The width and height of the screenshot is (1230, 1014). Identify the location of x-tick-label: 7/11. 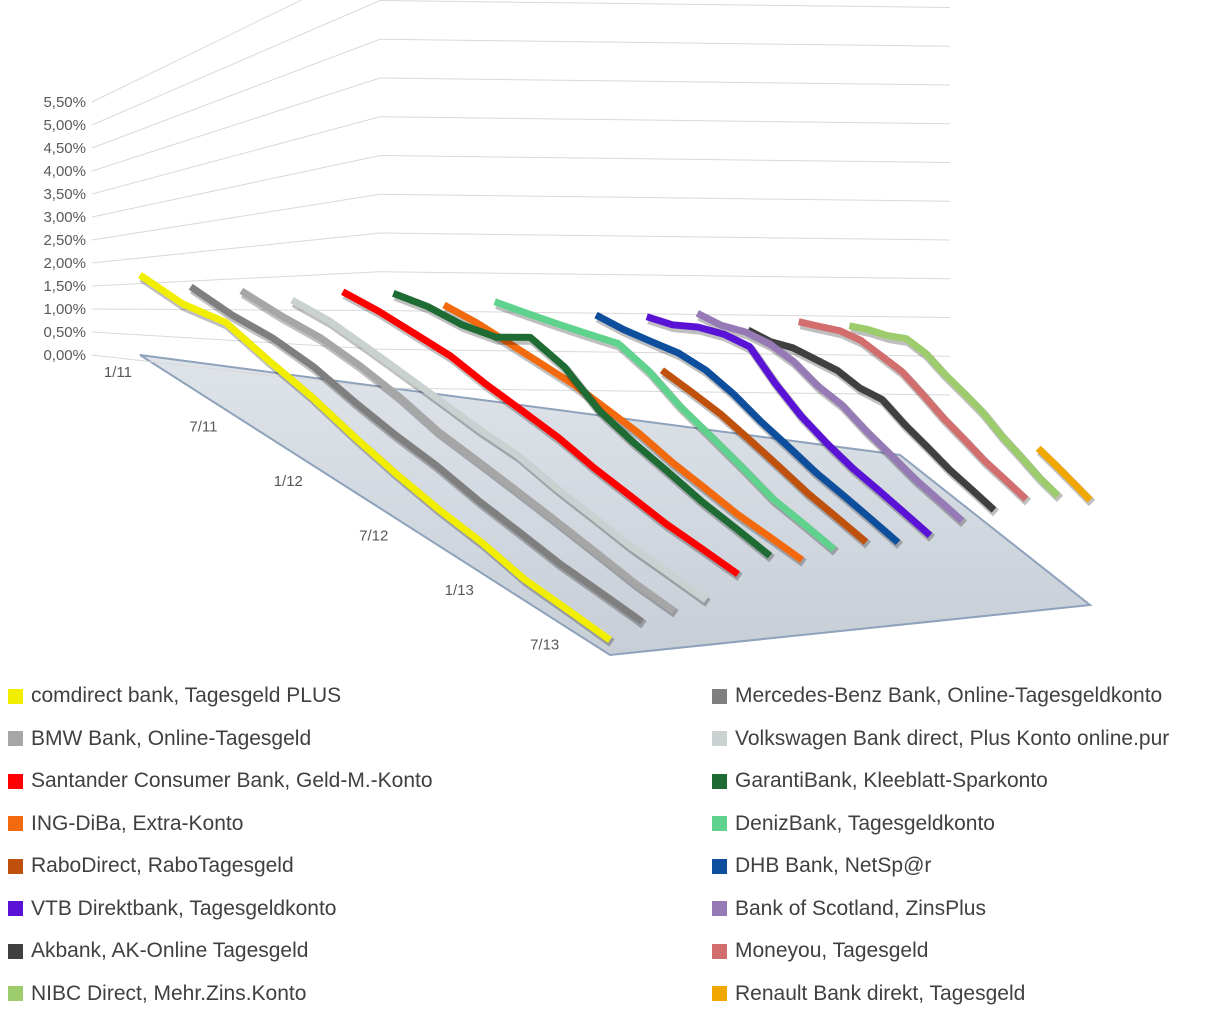
(203, 427).